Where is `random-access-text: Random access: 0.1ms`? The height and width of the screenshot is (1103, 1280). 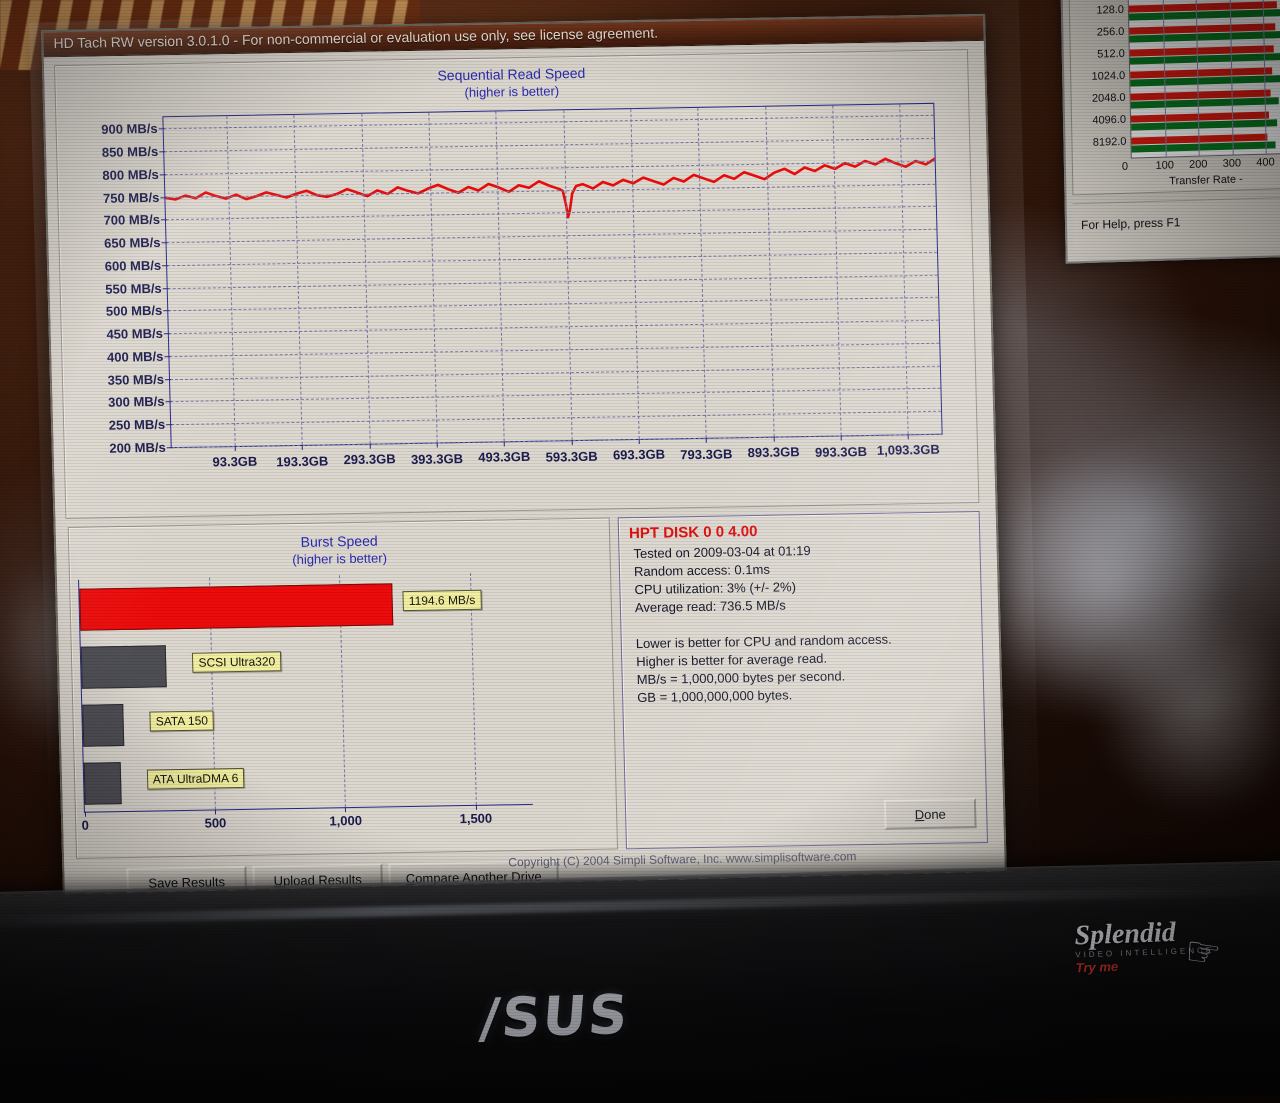 random-access-text: Random access: 0.1ms is located at coordinates (702, 570).